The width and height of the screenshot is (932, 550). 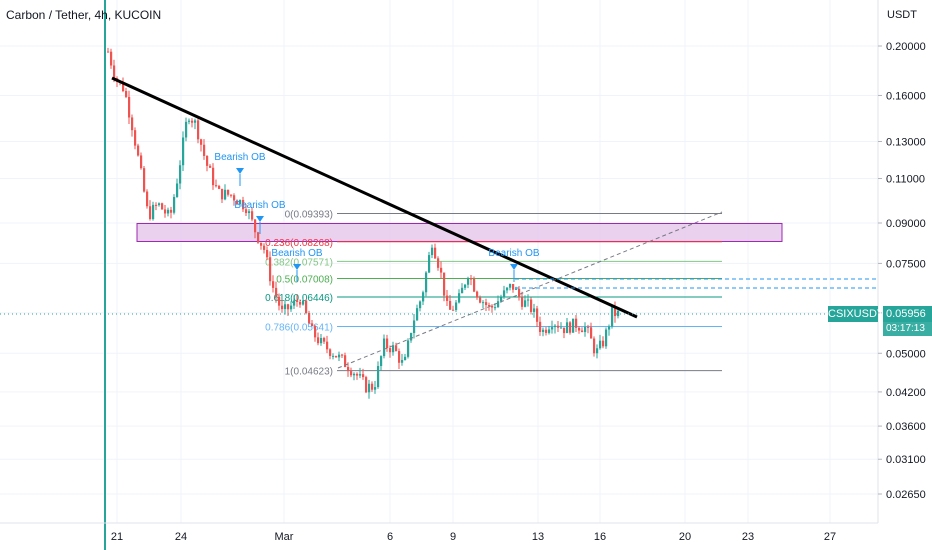 What do you see at coordinates (906, 142) in the screenshot?
I see `price-tick-label: 0.13000` at bounding box center [906, 142].